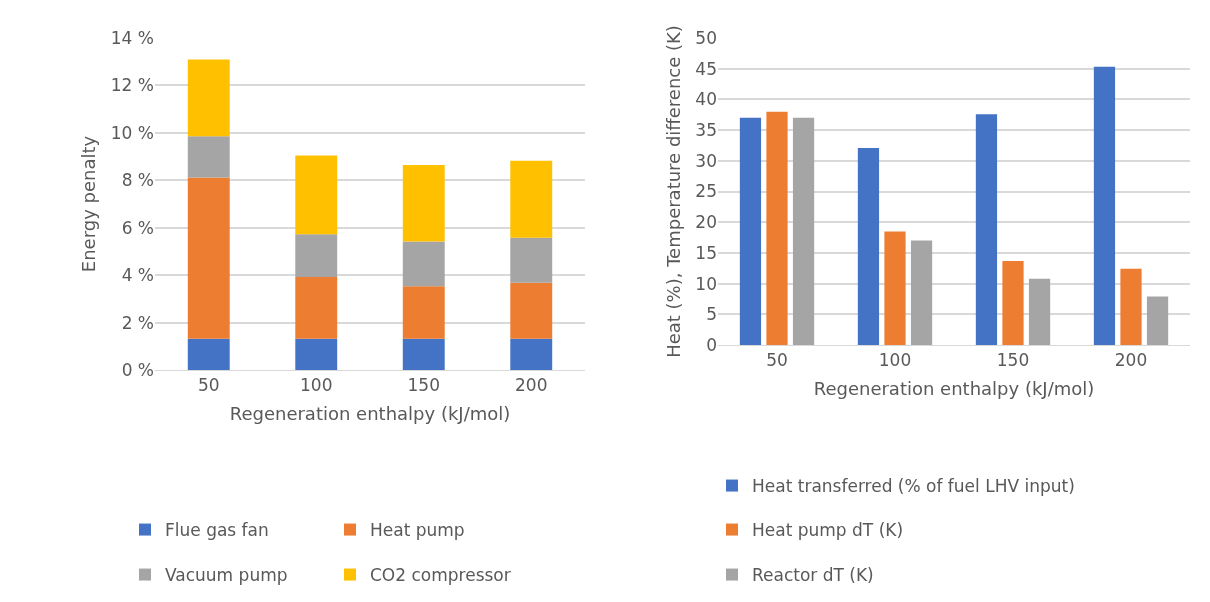  Describe the element at coordinates (137, 227) in the screenshot. I see `y-tick-label: 6 %` at that location.